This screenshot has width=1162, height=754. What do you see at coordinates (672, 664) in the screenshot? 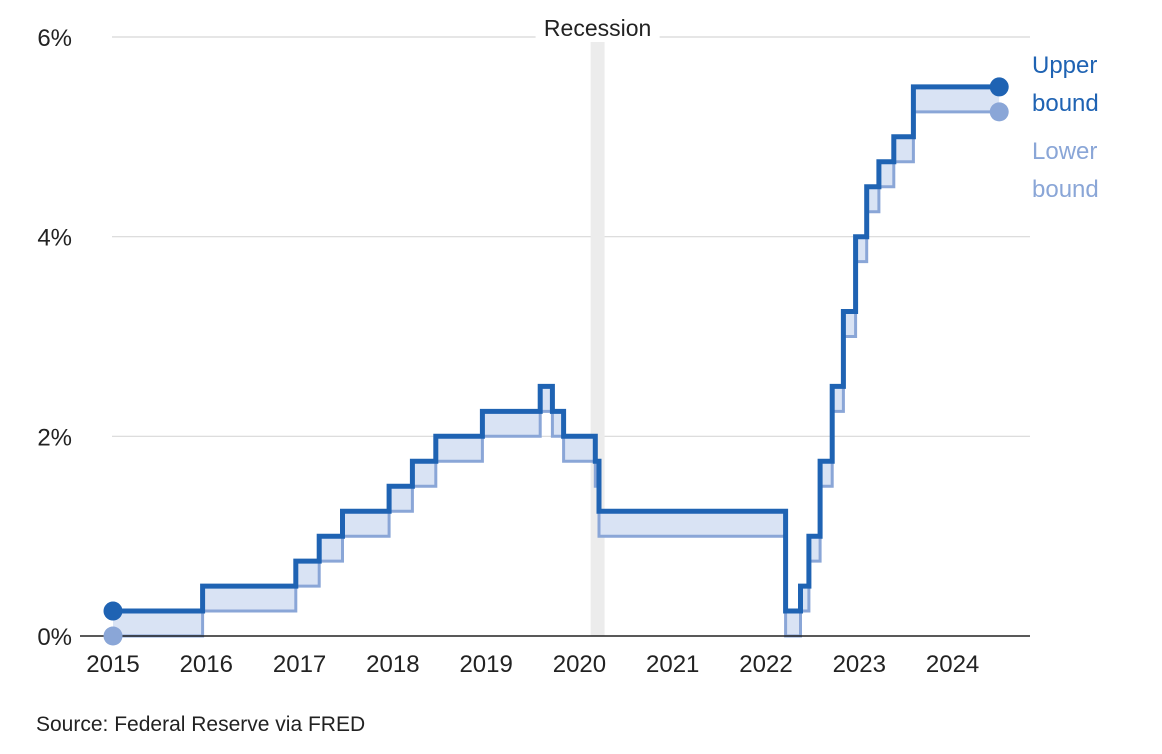
I see `x-tick-label: 2021` at bounding box center [672, 664].